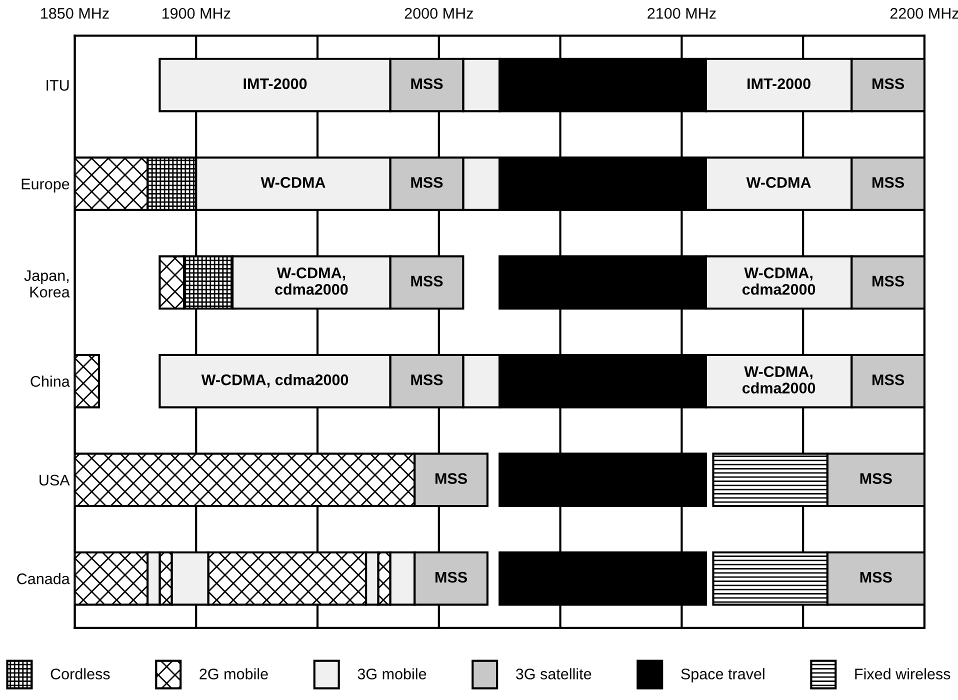 This screenshot has width=958, height=700. What do you see at coordinates (554, 674) in the screenshot?
I see `legend-label: 3G satellite` at bounding box center [554, 674].